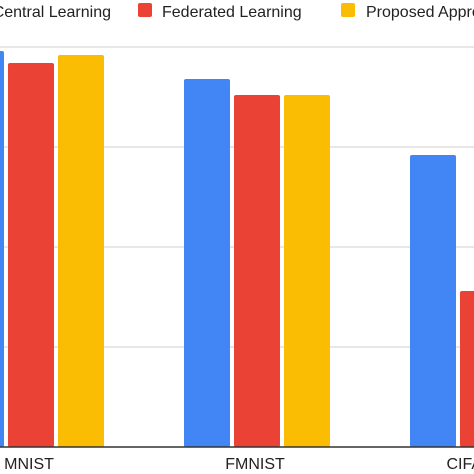 This screenshot has width=474, height=474. I want to click on x-tick-mnist: MNIST, so click(29, 464).